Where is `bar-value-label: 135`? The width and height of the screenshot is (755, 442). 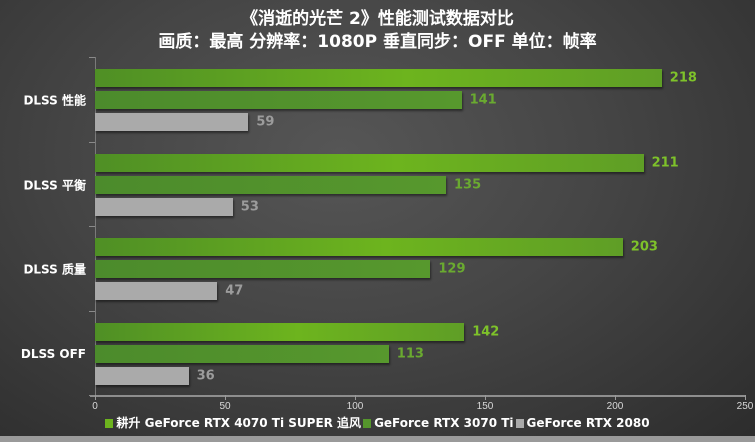
bar-value-label: 135 is located at coordinates (468, 184).